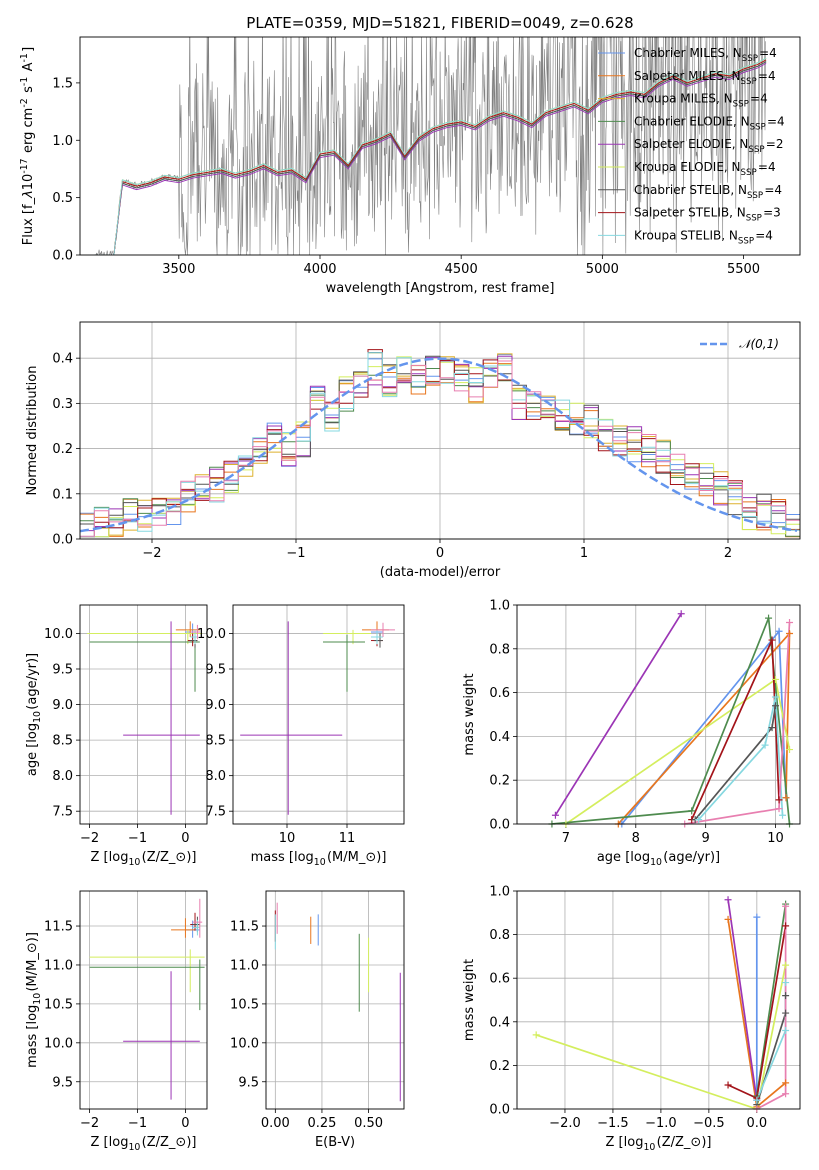 This screenshot has height=1170, width=819. Describe the element at coordinates (28, 49) in the screenshot. I see `text-part: ]` at that location.